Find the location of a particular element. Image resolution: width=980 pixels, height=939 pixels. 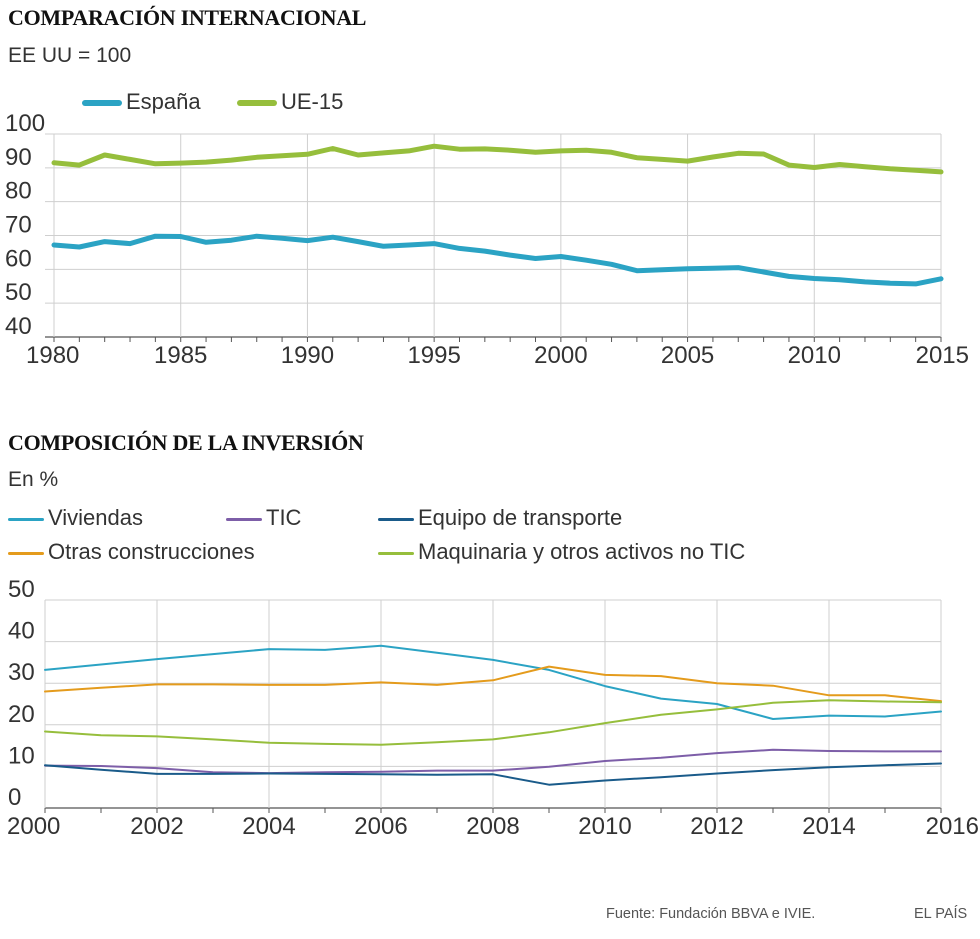

chart1-legend-ue15: UE-15 is located at coordinates (290, 102).